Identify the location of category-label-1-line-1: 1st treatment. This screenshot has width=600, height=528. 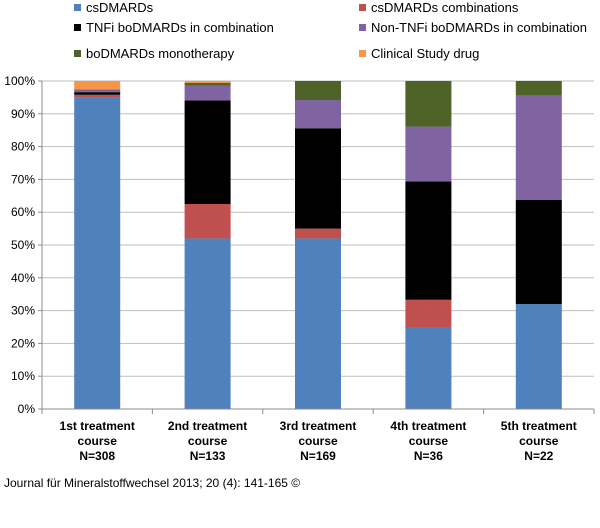
(97, 426).